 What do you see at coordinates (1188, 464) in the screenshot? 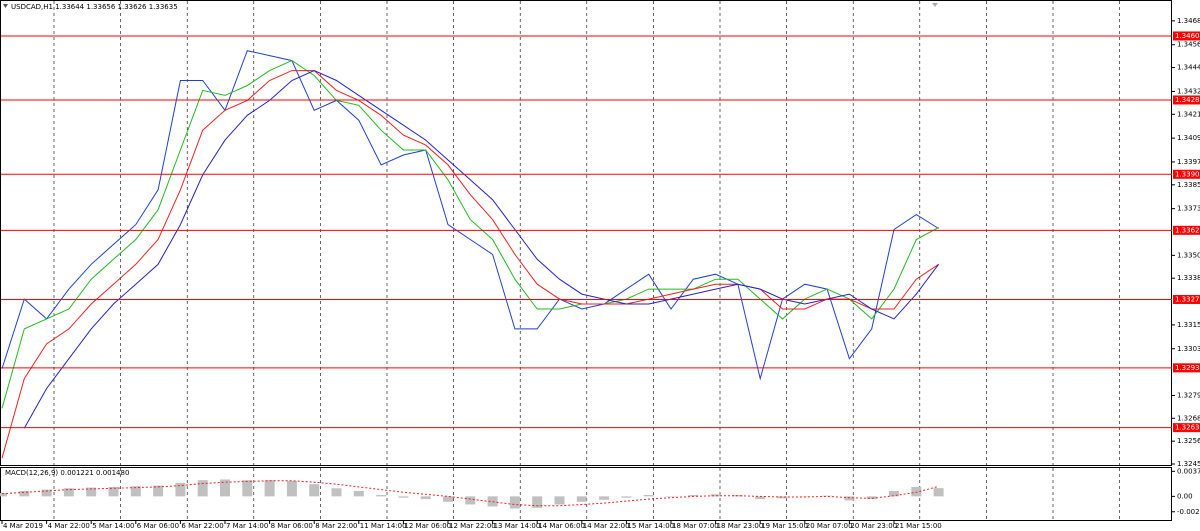
I see `y-tick-label: 1.32450` at bounding box center [1188, 464].